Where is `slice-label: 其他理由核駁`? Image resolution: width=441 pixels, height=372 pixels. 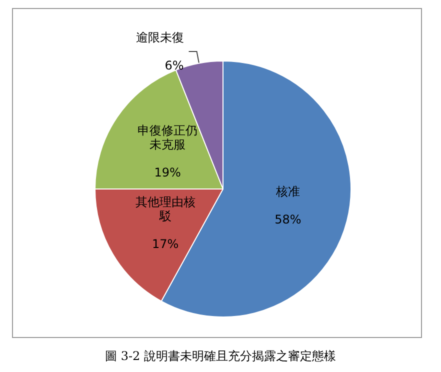
slice-label: 其他理由核駁 is located at coordinates (165, 209).